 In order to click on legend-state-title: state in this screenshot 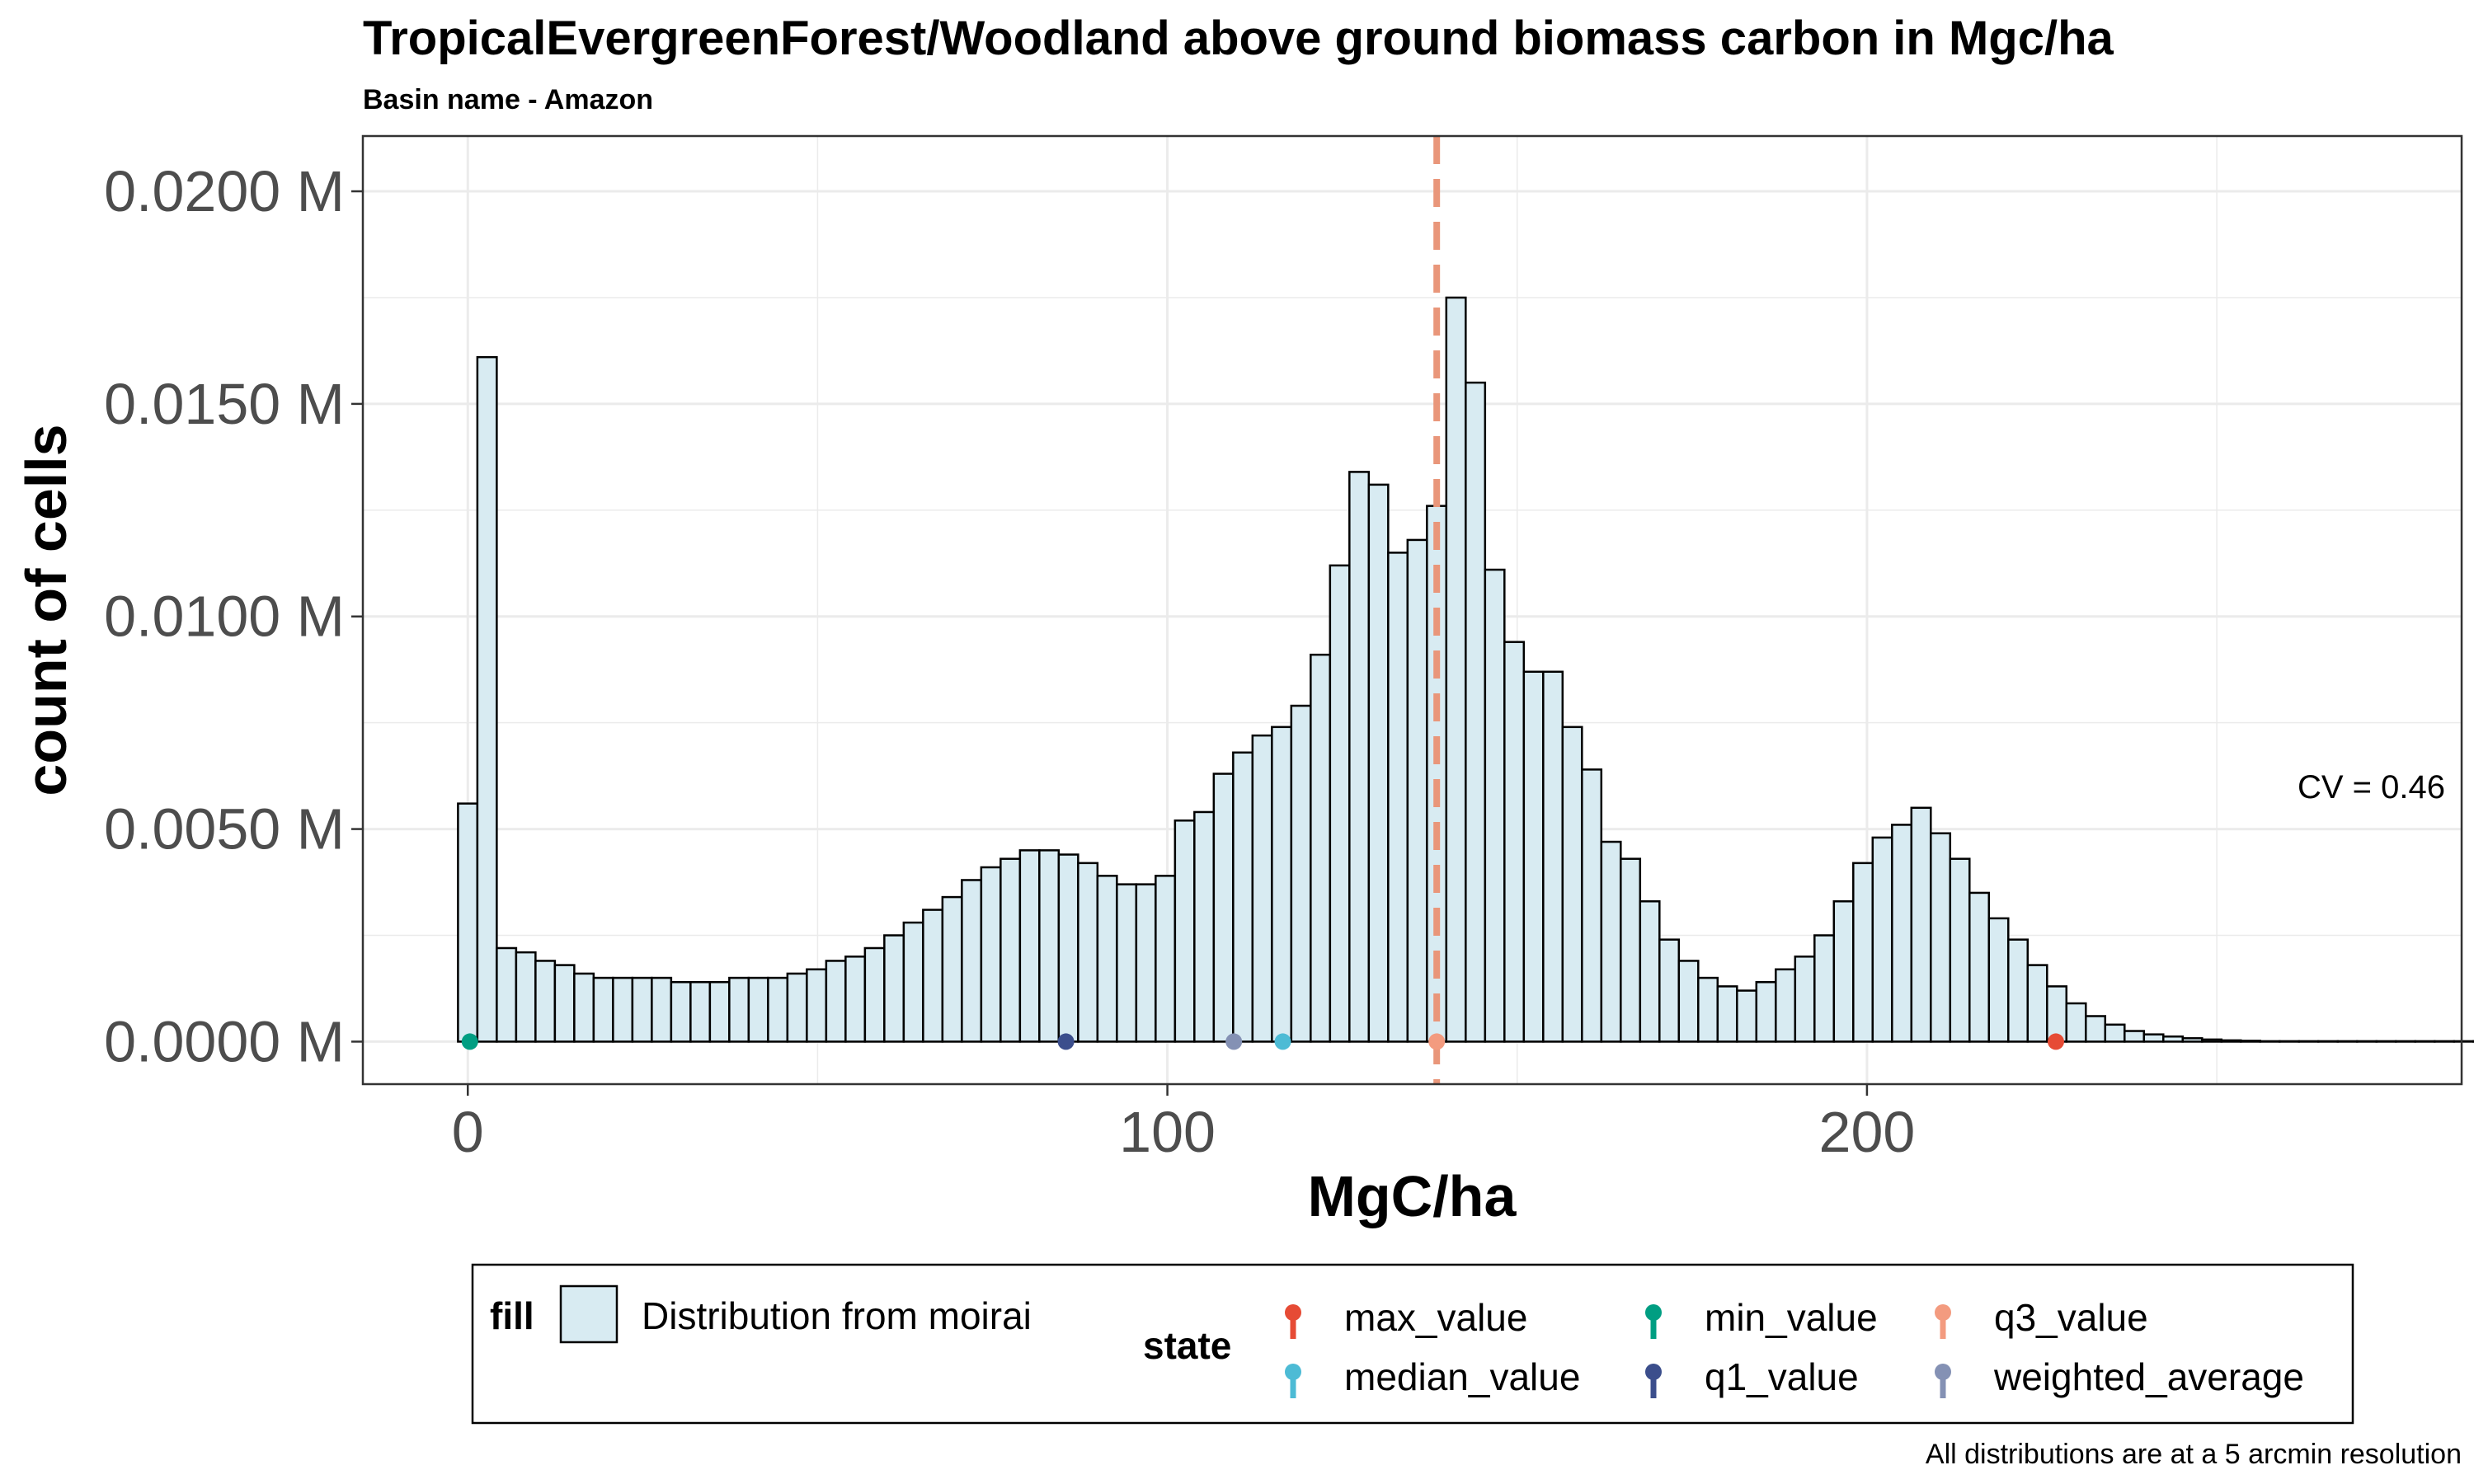, I will do `click(1187, 1345)`.